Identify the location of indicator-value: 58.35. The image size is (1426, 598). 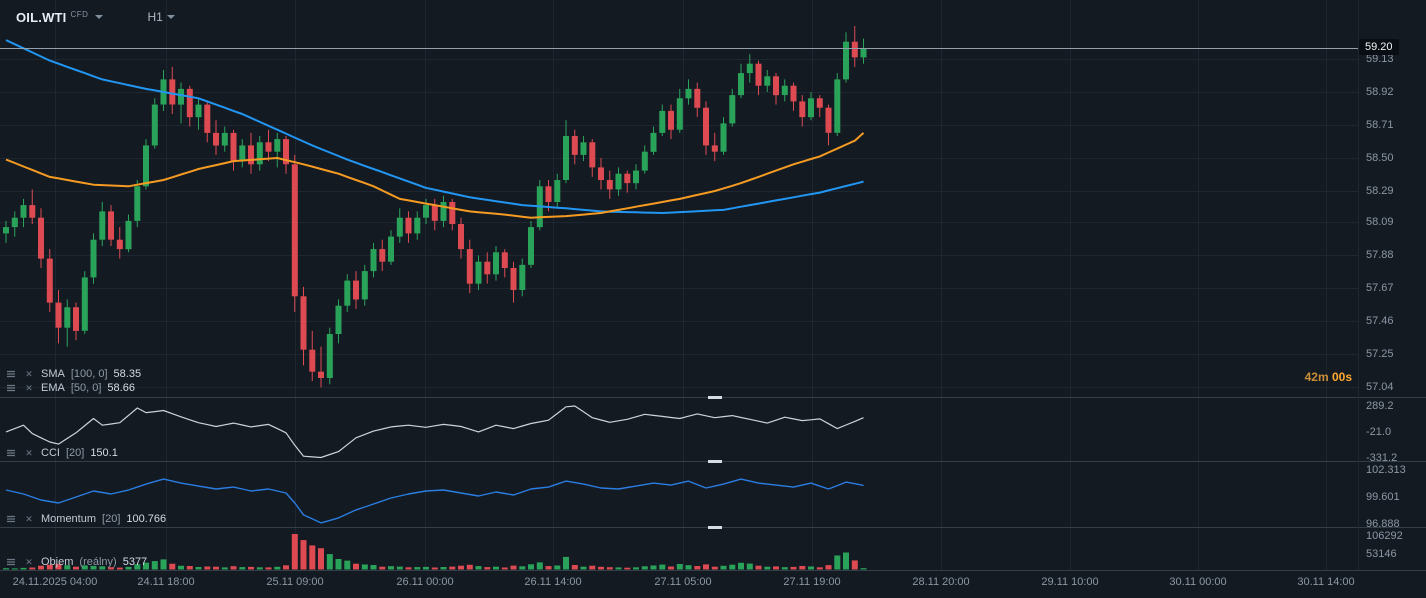
(127, 374).